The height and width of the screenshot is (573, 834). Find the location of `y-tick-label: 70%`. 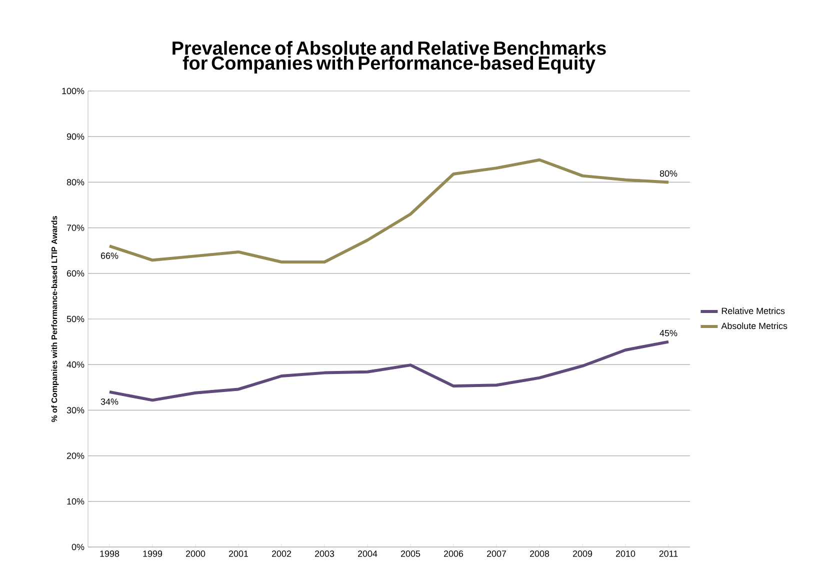

y-tick-label: 70% is located at coordinates (75, 227).